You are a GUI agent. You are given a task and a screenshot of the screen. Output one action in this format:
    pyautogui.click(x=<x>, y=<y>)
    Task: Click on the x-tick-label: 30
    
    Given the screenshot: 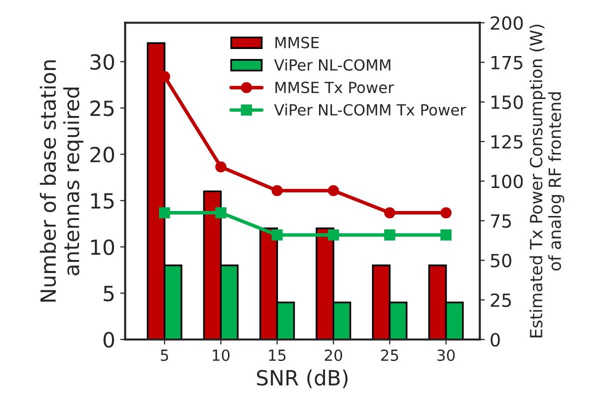 What is the action you would take?
    pyautogui.click(x=446, y=355)
    